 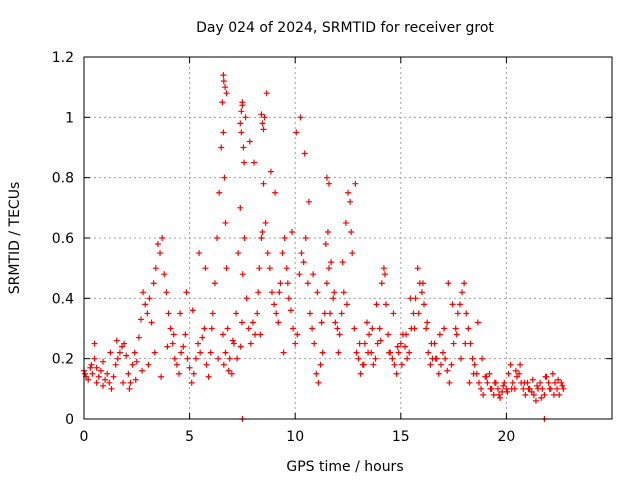 What do you see at coordinates (63, 179) in the screenshot?
I see `y-tick-label: 0.8` at bounding box center [63, 179].